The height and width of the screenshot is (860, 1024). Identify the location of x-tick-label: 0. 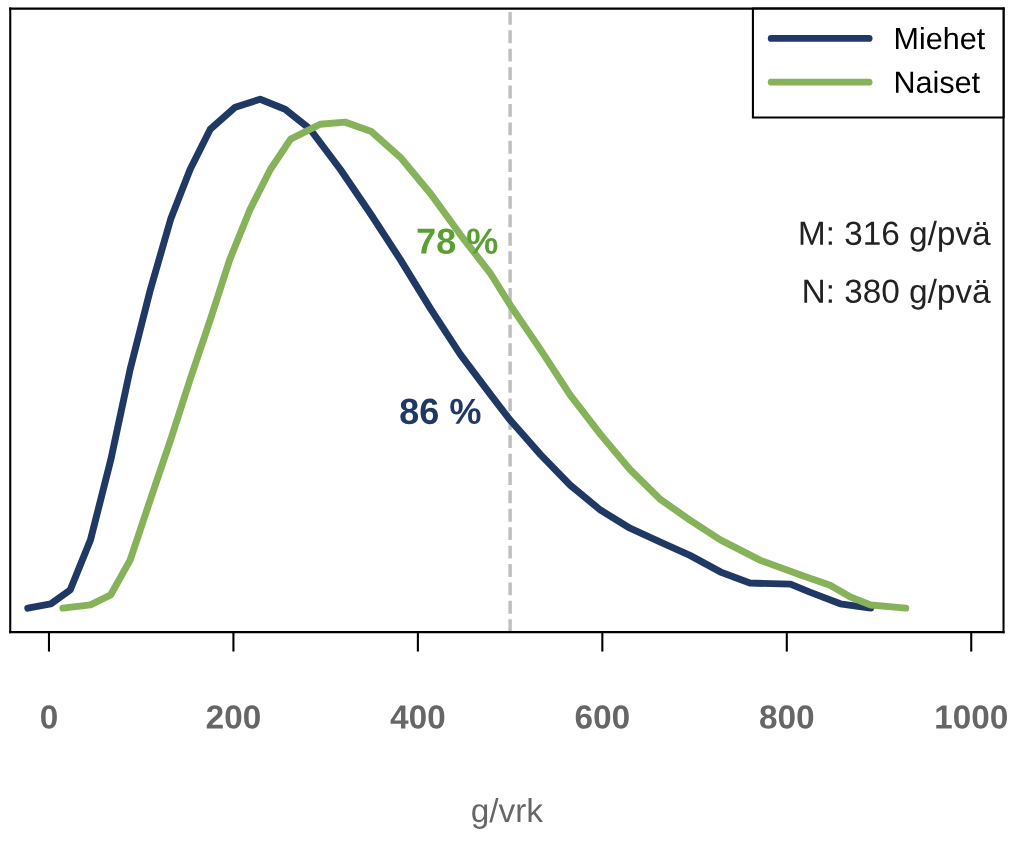
(49, 717).